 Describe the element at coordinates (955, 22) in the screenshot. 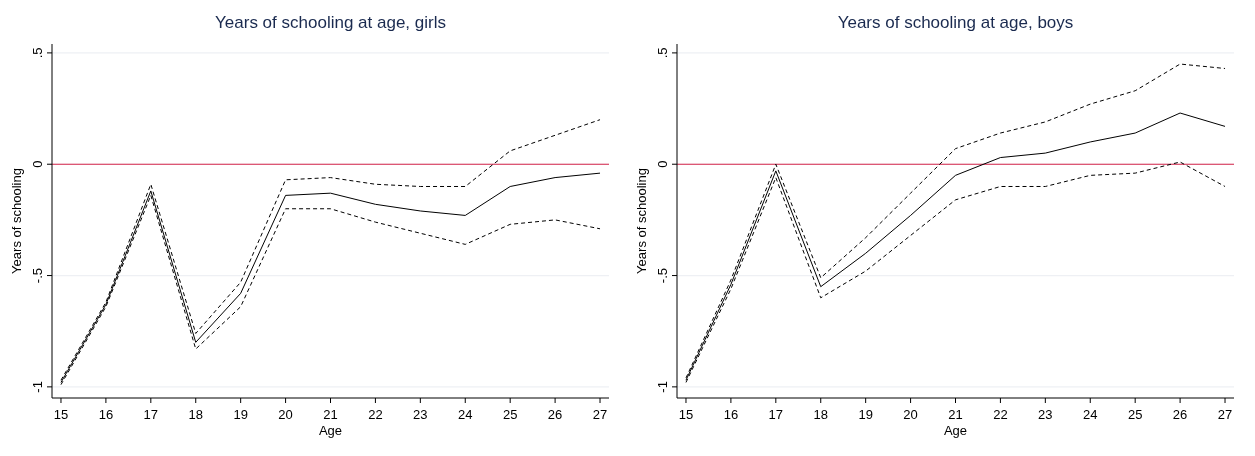

I see `chart-title: Years of schooling at age, boys` at that location.